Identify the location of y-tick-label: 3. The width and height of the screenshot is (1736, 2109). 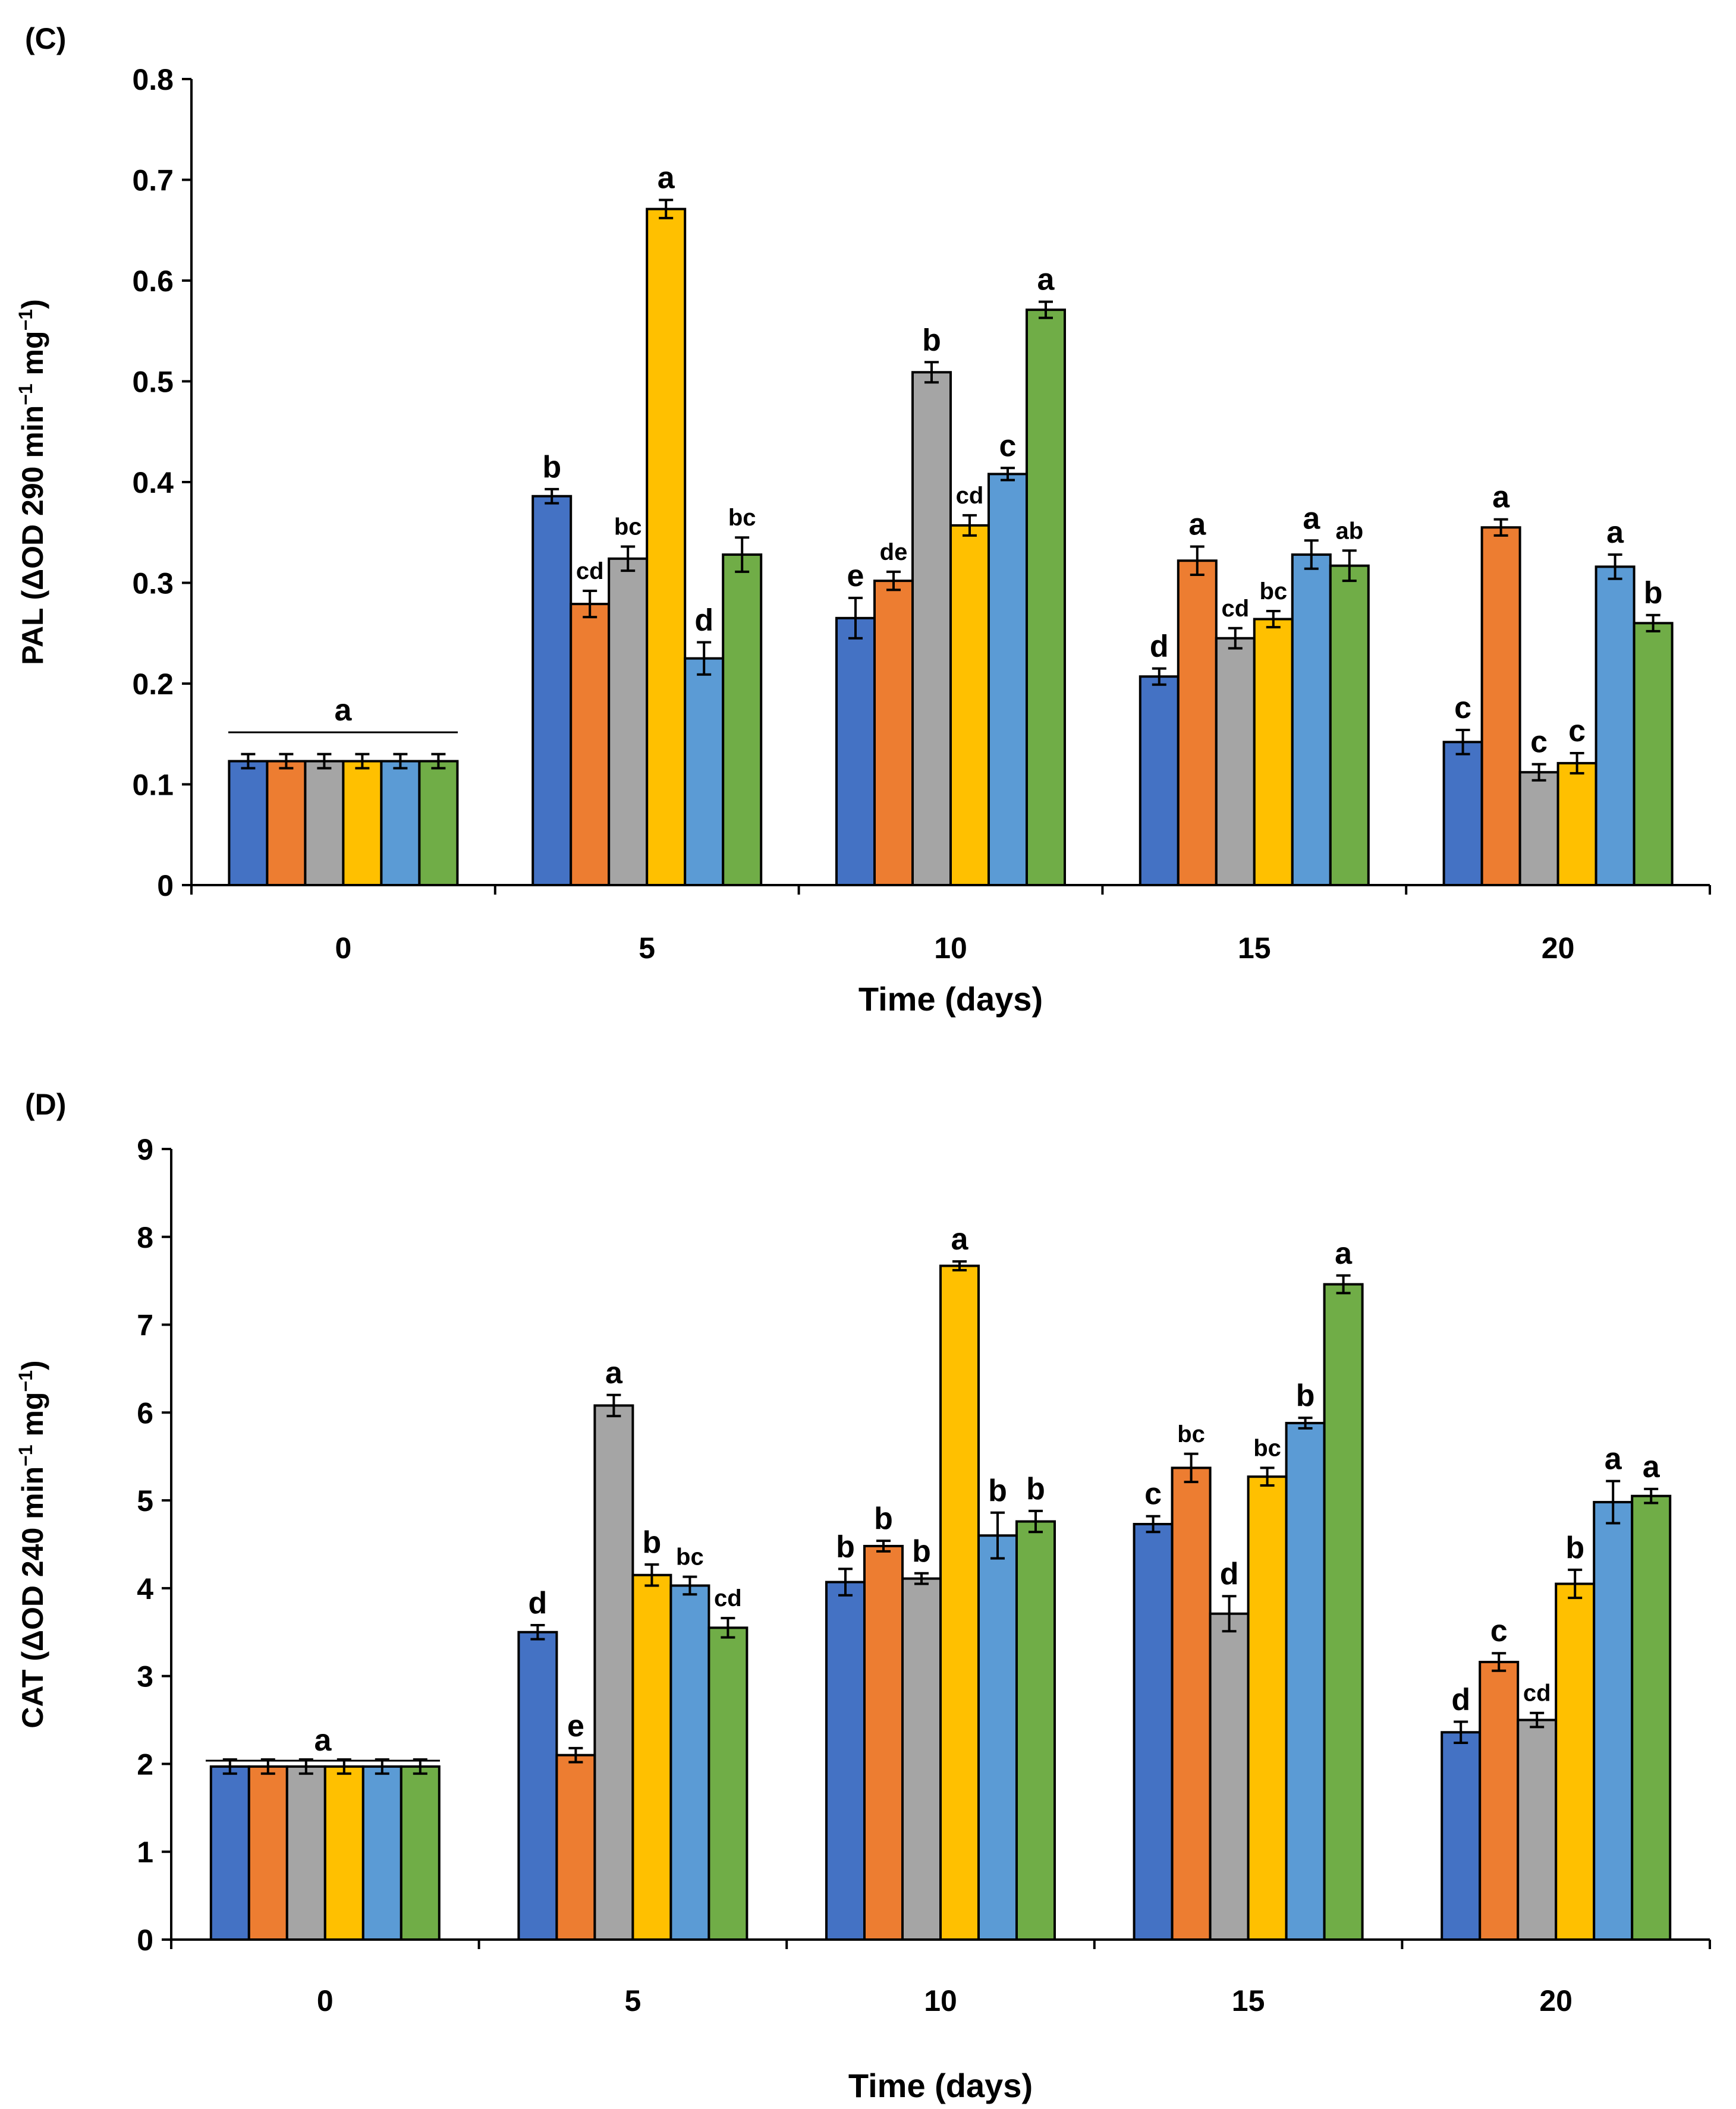
(145, 1677).